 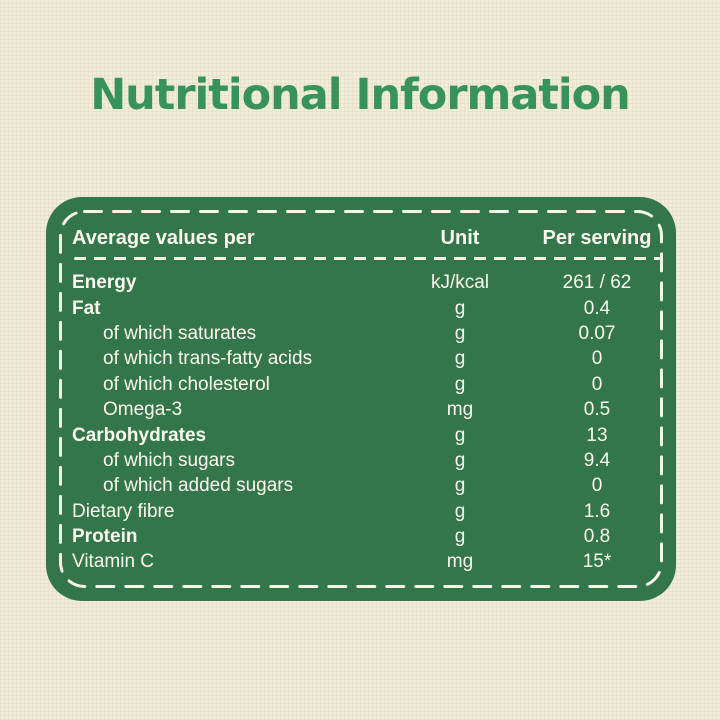 I want to click on row-value: 13, so click(x=597, y=435).